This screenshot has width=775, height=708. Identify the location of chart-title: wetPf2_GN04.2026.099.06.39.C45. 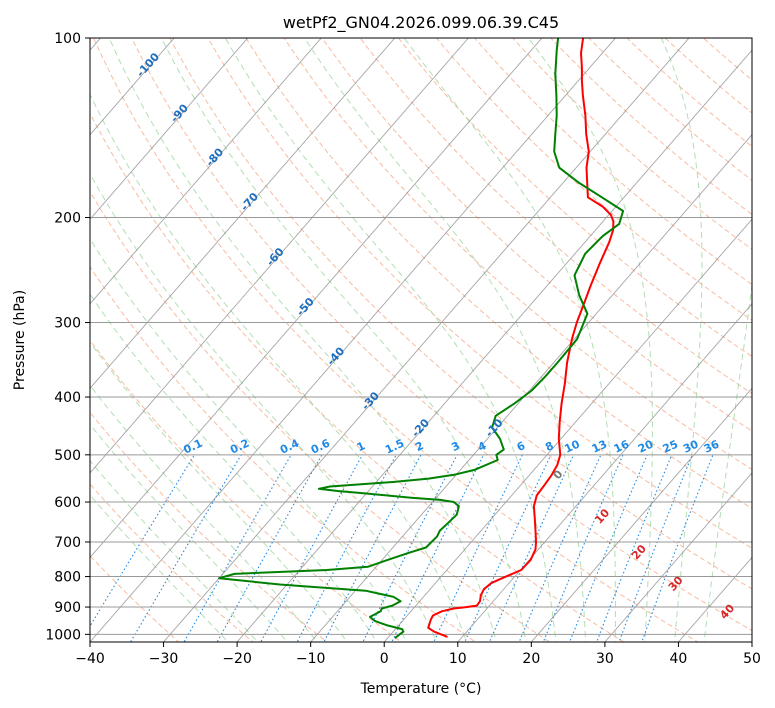
(421, 23).